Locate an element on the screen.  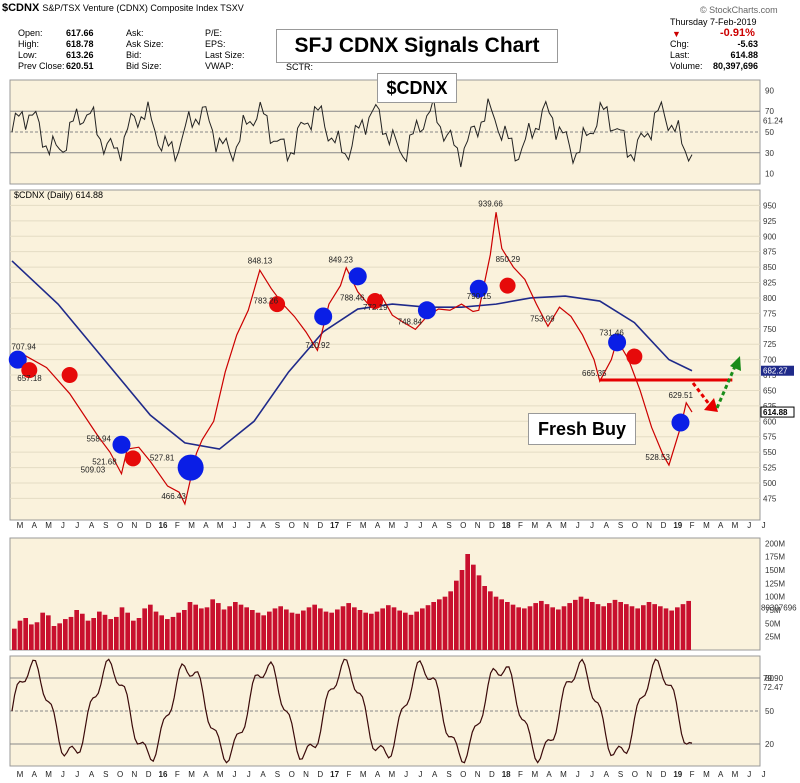
price-tick-label: 700 is located at coordinates (770, 360).